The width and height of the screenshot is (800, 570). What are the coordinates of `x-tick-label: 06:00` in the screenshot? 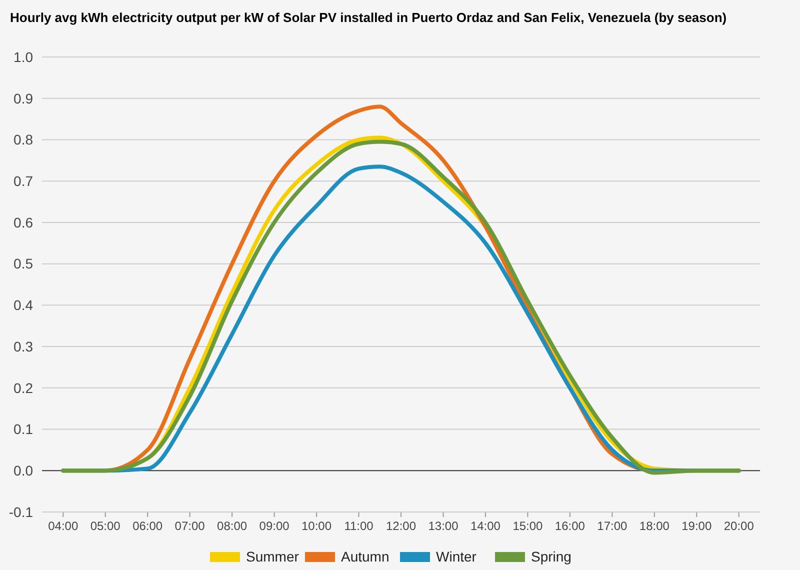 It's located at (147, 526).